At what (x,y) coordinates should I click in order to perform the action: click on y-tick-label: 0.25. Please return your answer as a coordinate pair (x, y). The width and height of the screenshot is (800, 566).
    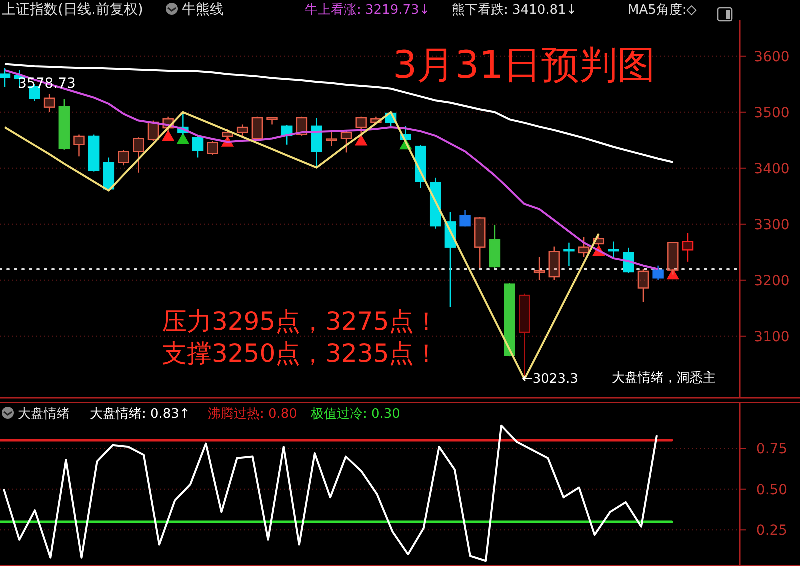
    Looking at the image, I should click on (772, 531).